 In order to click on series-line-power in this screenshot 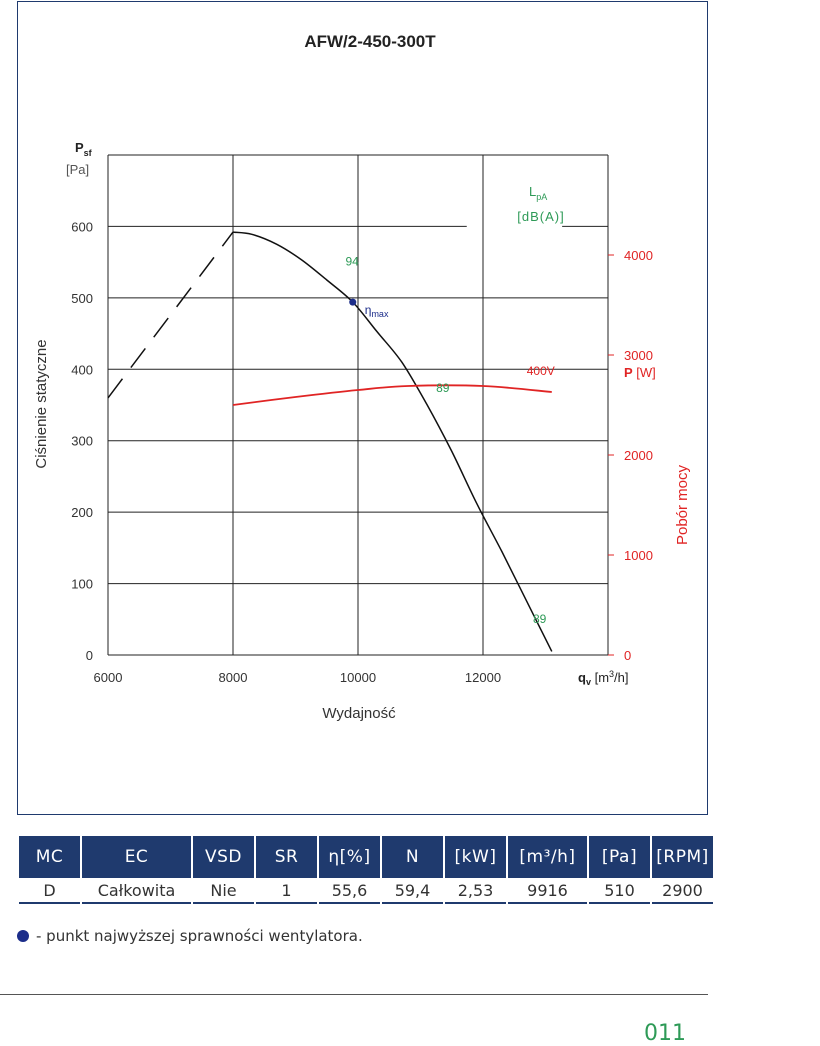, I will do `click(392, 395)`.